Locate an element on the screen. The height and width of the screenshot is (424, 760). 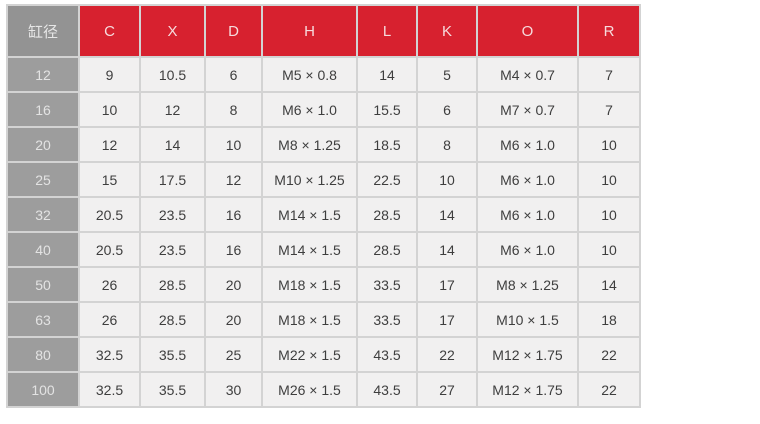
spec-cell: 27 is located at coordinates (447, 389).